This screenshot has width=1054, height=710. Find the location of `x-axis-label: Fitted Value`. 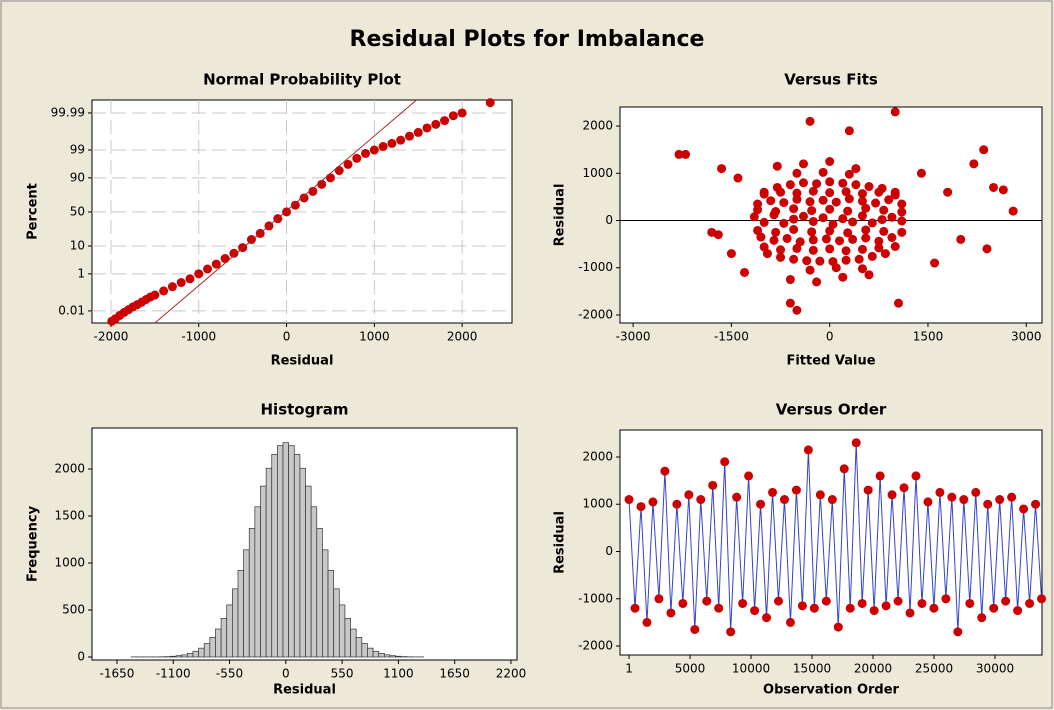

x-axis-label: Fitted Value is located at coordinates (830, 361).